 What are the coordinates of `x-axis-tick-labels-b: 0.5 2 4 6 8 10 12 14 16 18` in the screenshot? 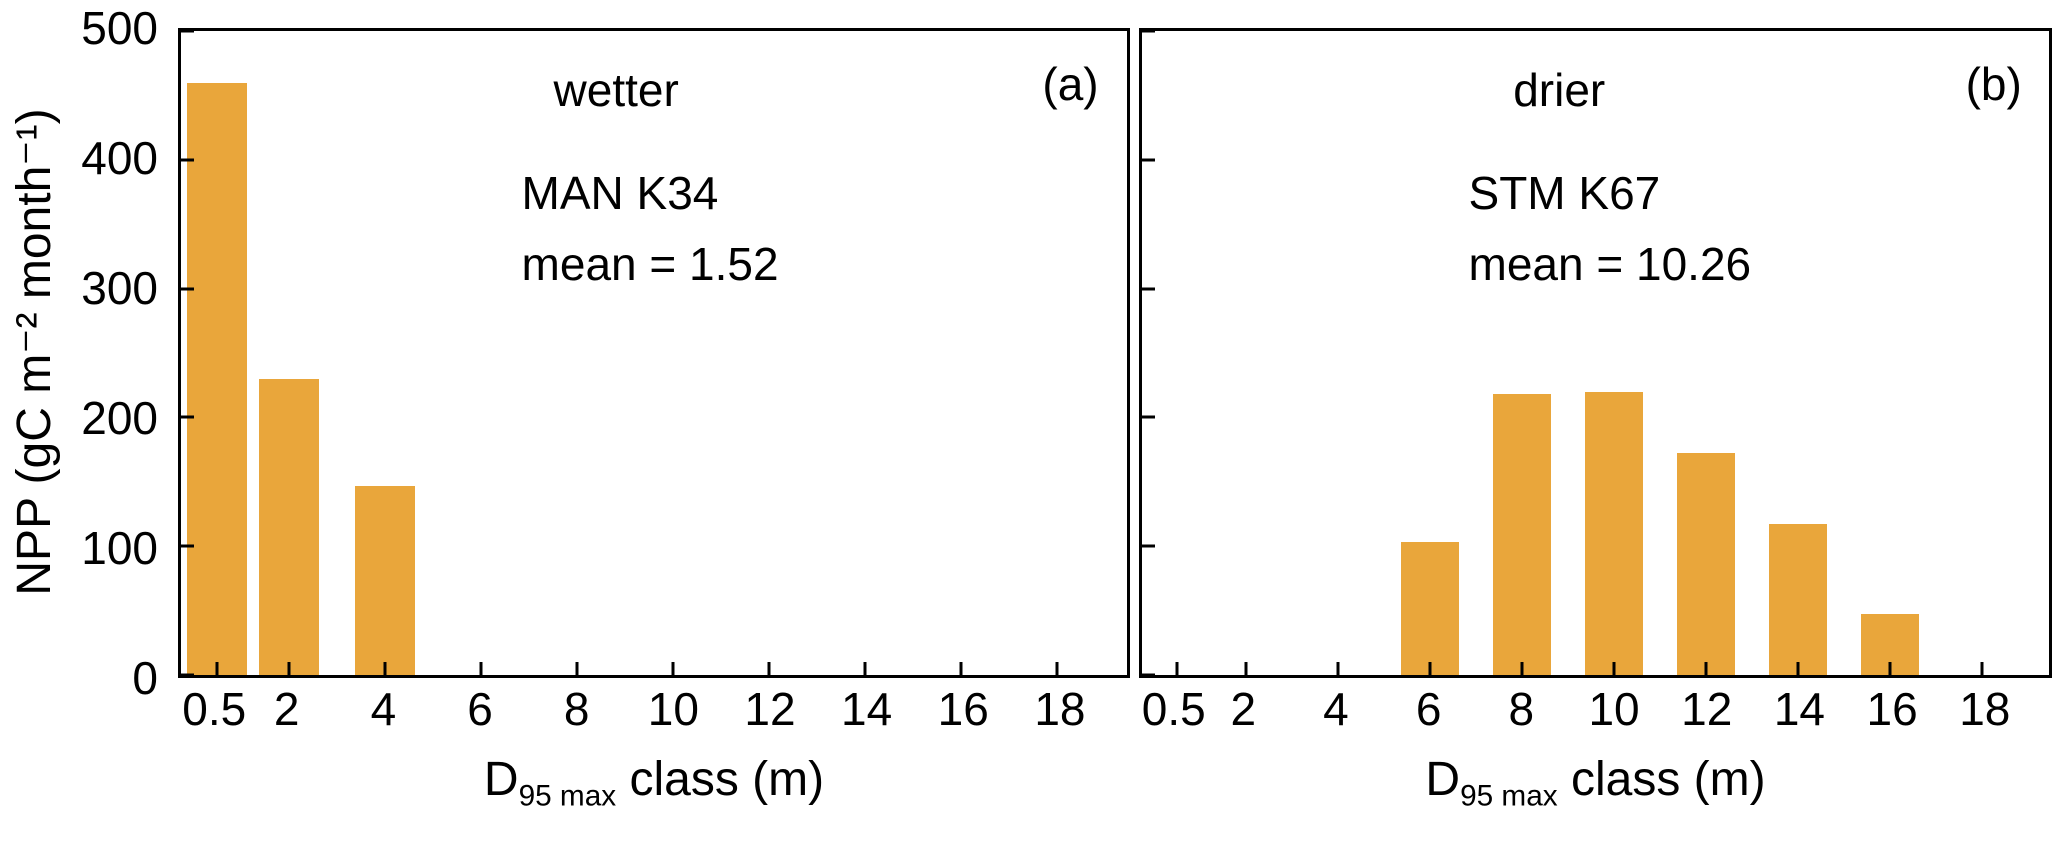 It's located at (1595, 714).